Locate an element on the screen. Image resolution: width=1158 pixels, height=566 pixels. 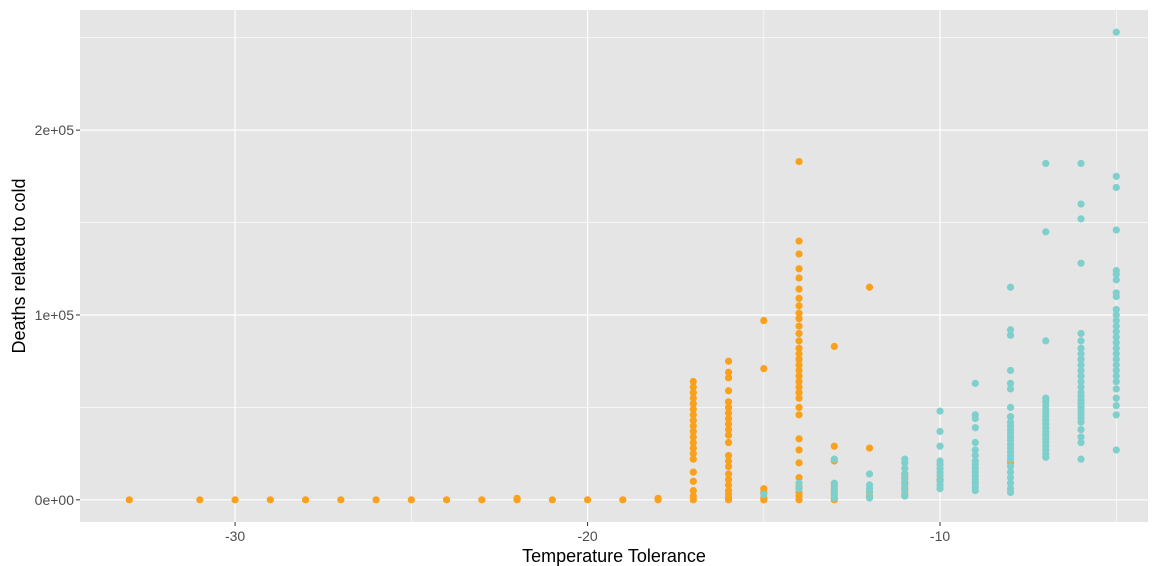
y-tick-label: 2e+05 is located at coordinates (55, 130).